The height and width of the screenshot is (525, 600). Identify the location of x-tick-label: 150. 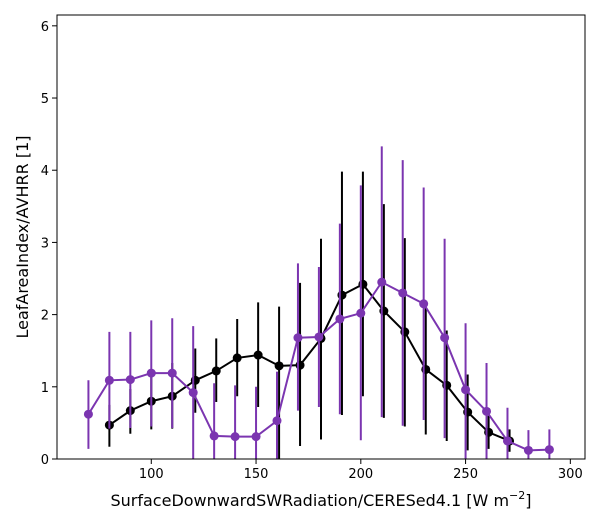
(256, 474).